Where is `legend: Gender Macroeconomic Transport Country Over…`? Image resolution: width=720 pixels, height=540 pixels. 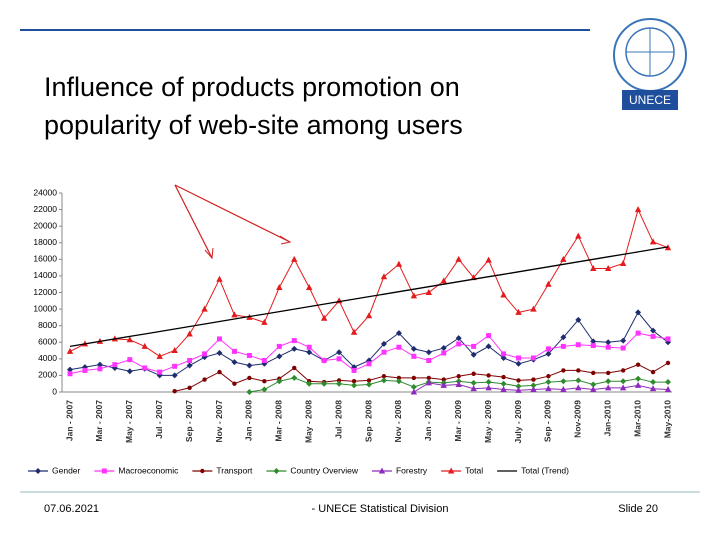 legend: Gender Macroeconomic Transport Country Over… is located at coordinates (298, 470).